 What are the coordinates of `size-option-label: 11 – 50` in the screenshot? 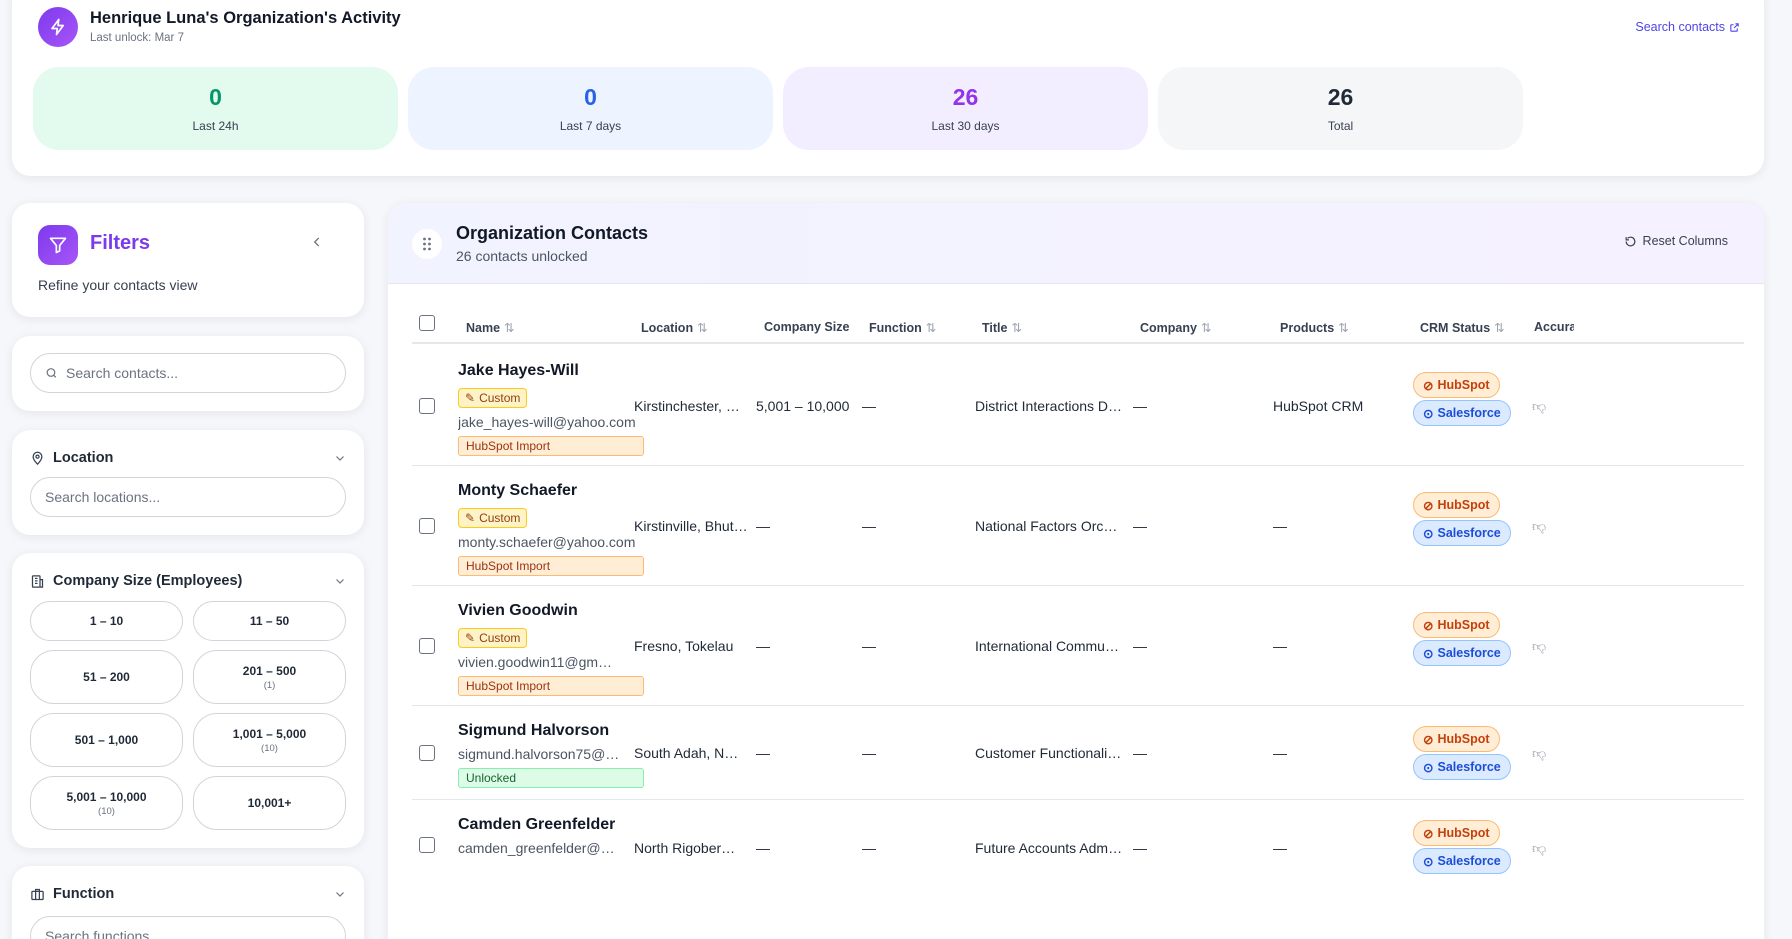 It's located at (269, 621).